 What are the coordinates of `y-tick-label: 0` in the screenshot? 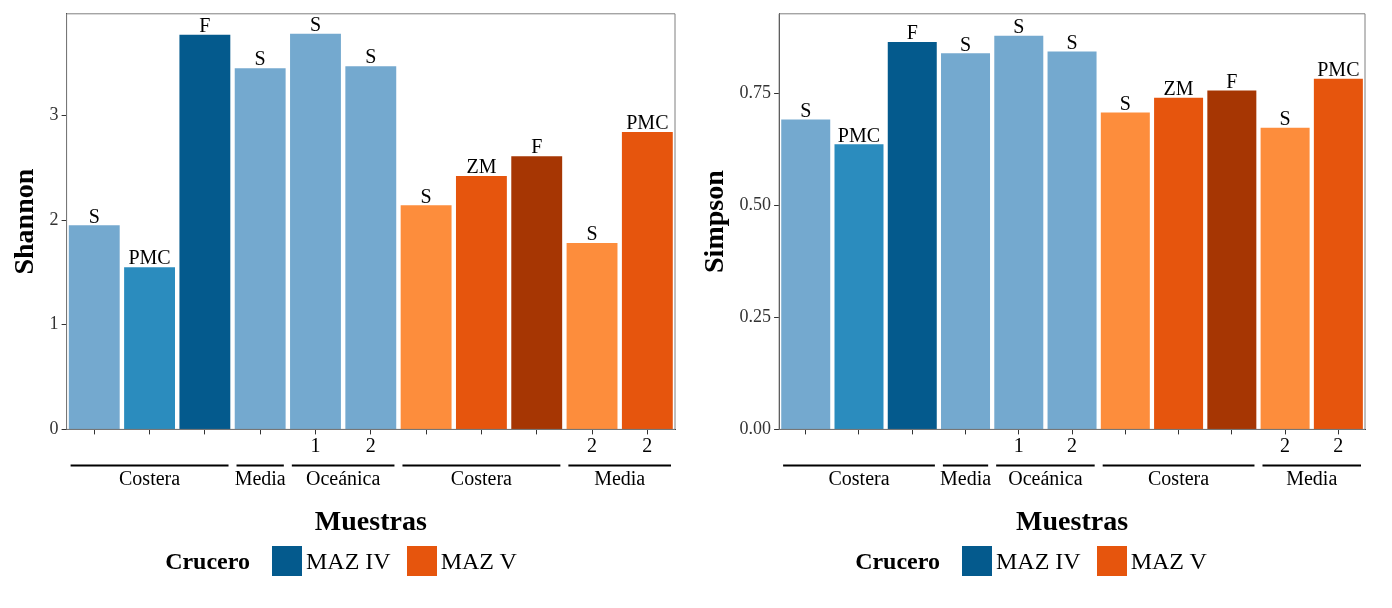 It's located at (54, 428).